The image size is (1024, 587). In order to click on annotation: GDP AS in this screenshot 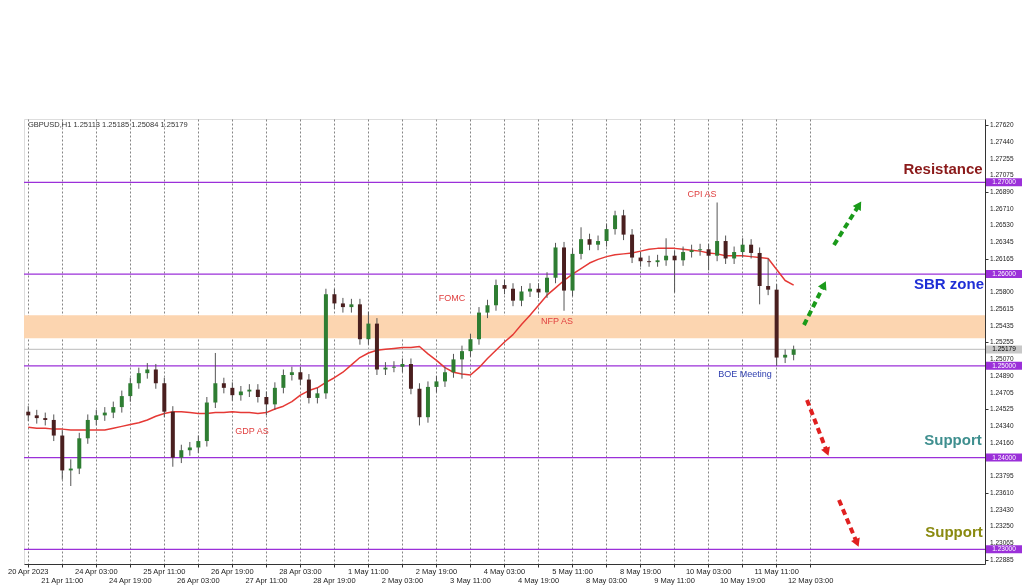, I will do `click(252, 431)`.